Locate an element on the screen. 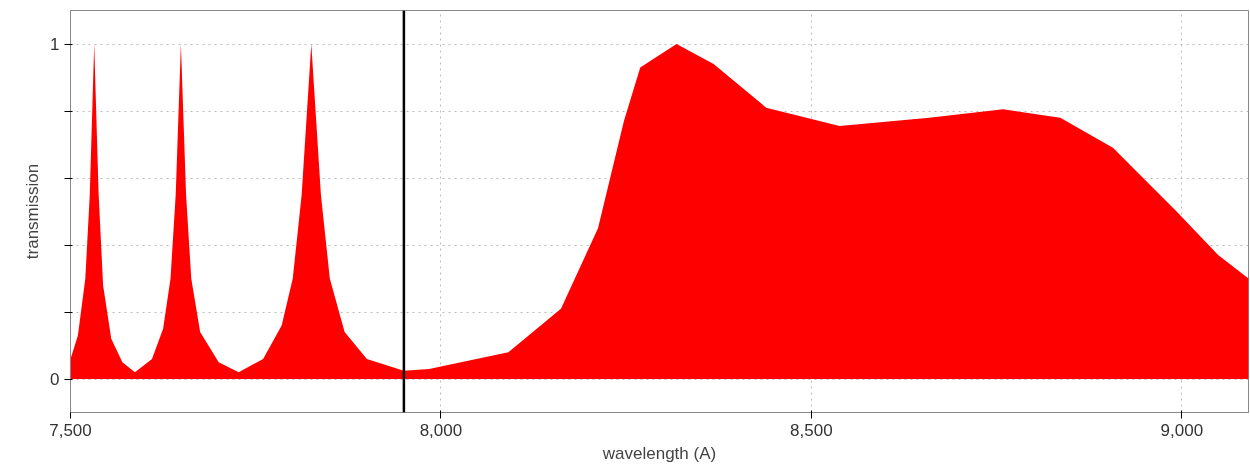  y-tick-label: 1 is located at coordinates (55, 44).